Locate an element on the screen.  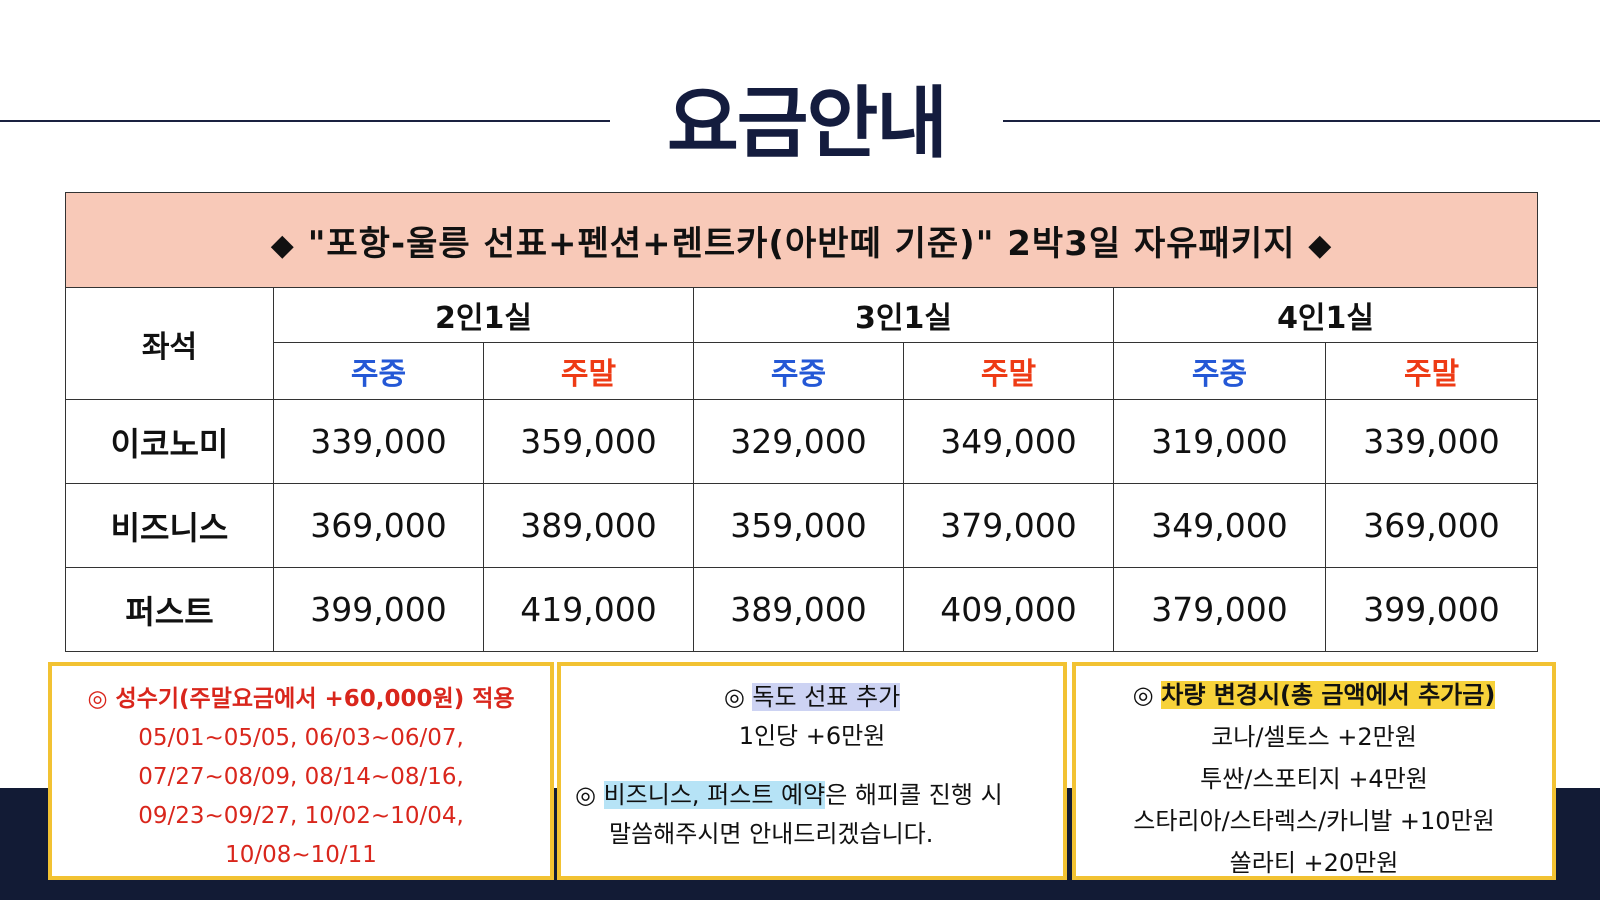
seat-header: 좌석 is located at coordinates (169, 343).